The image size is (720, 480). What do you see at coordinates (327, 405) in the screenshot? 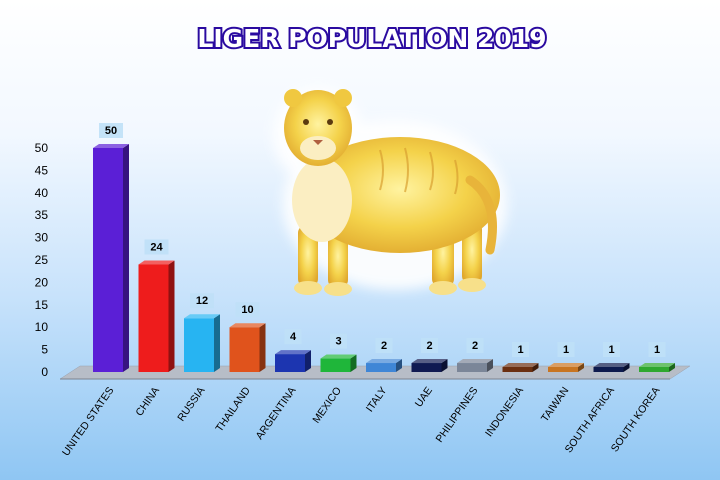
I see `x-tick-label: MEXICO` at bounding box center [327, 405].